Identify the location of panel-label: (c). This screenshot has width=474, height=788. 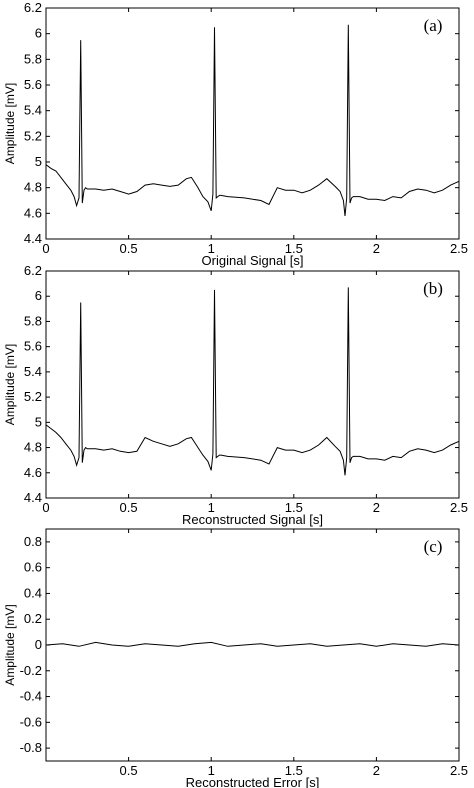
(433, 546).